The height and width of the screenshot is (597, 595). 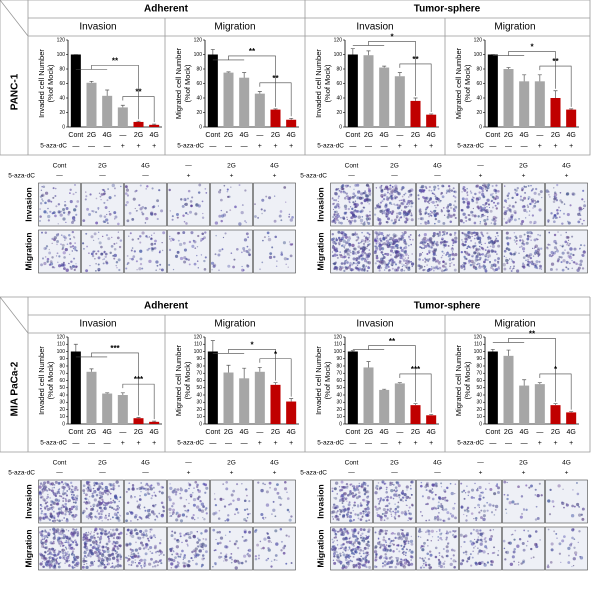 What do you see at coordinates (138, 443) in the screenshot?
I see `treatment-label: +` at bounding box center [138, 443].